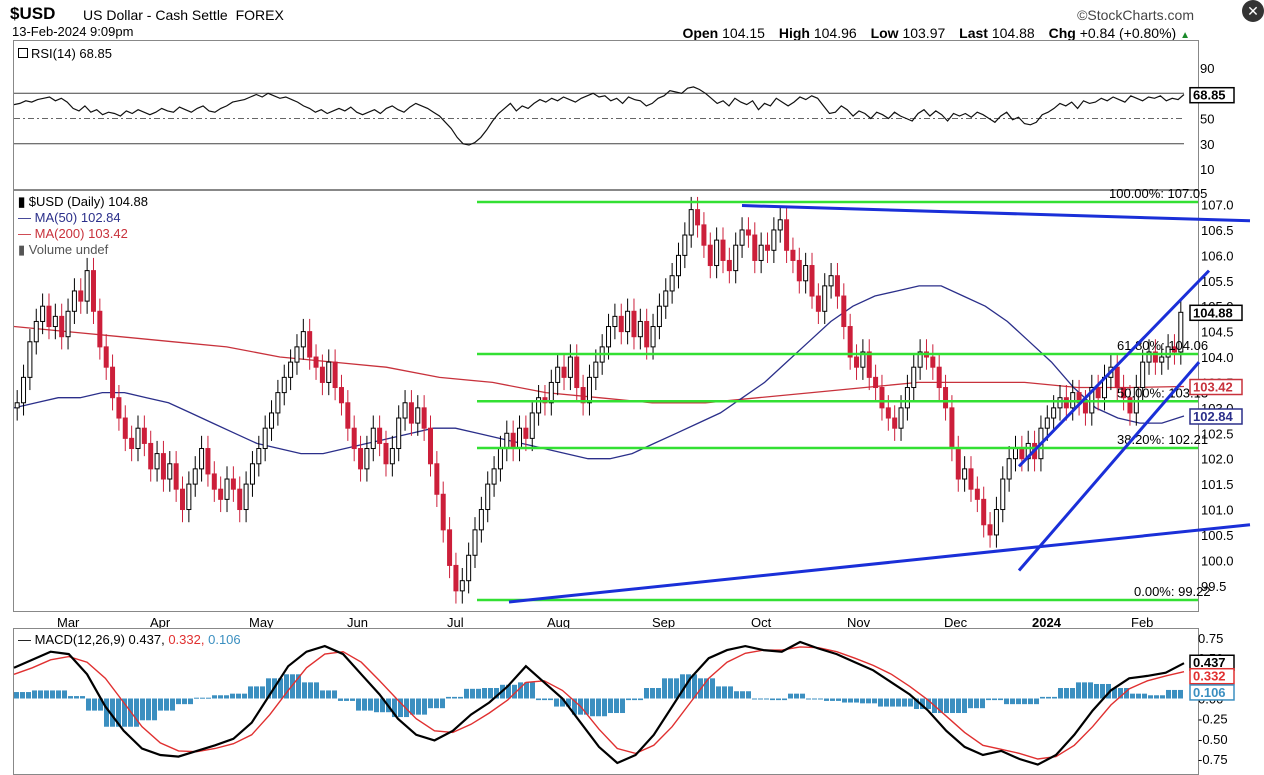 The width and height of the screenshot is (1264, 775). What do you see at coordinates (261, 622) in the screenshot?
I see `month-tick-label: May` at bounding box center [261, 622].